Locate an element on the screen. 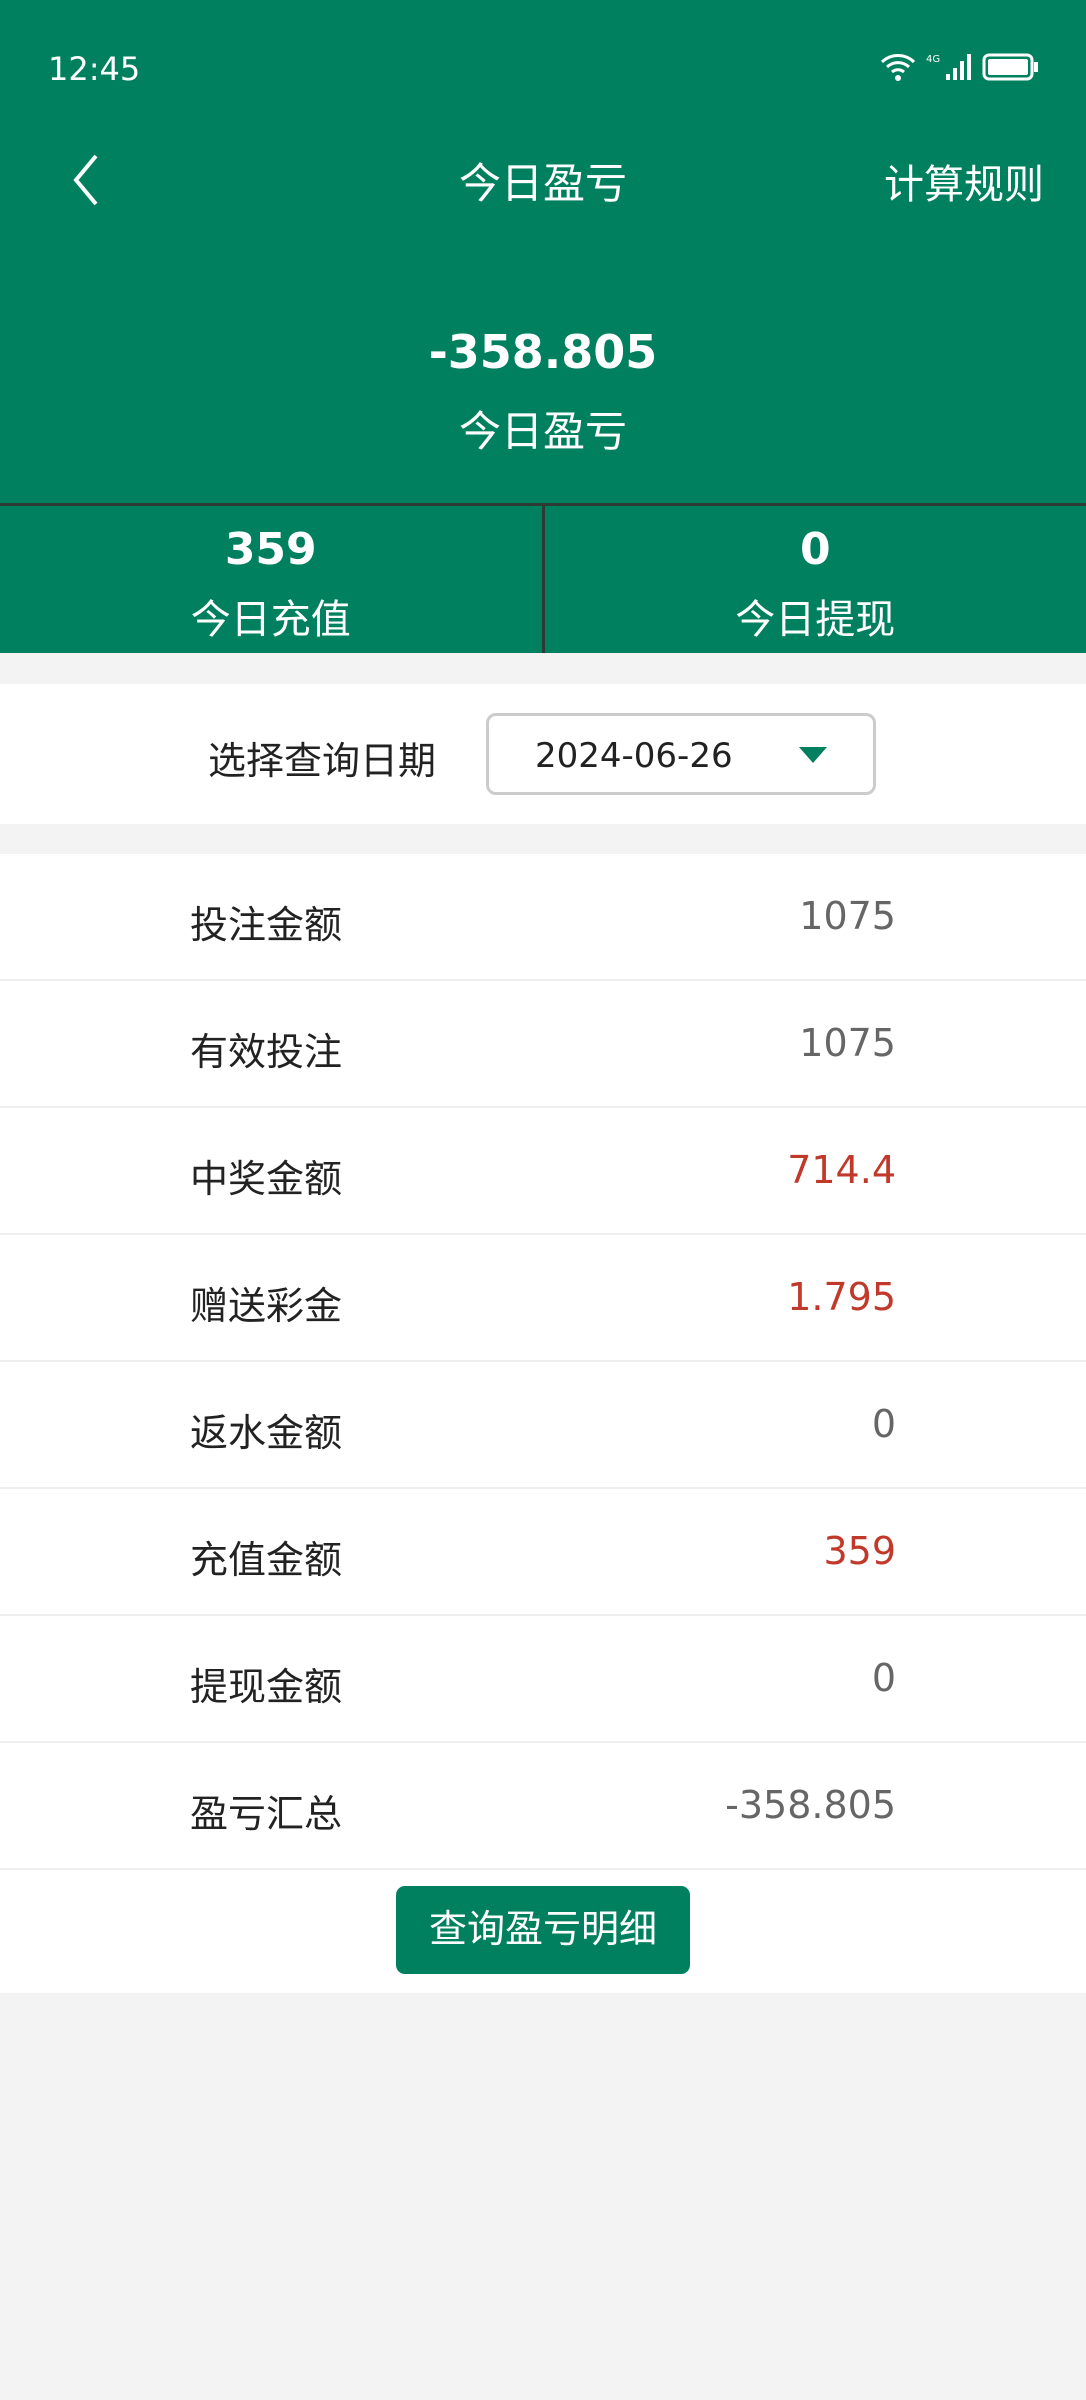  chevron-left-icon is located at coordinates (86, 180).